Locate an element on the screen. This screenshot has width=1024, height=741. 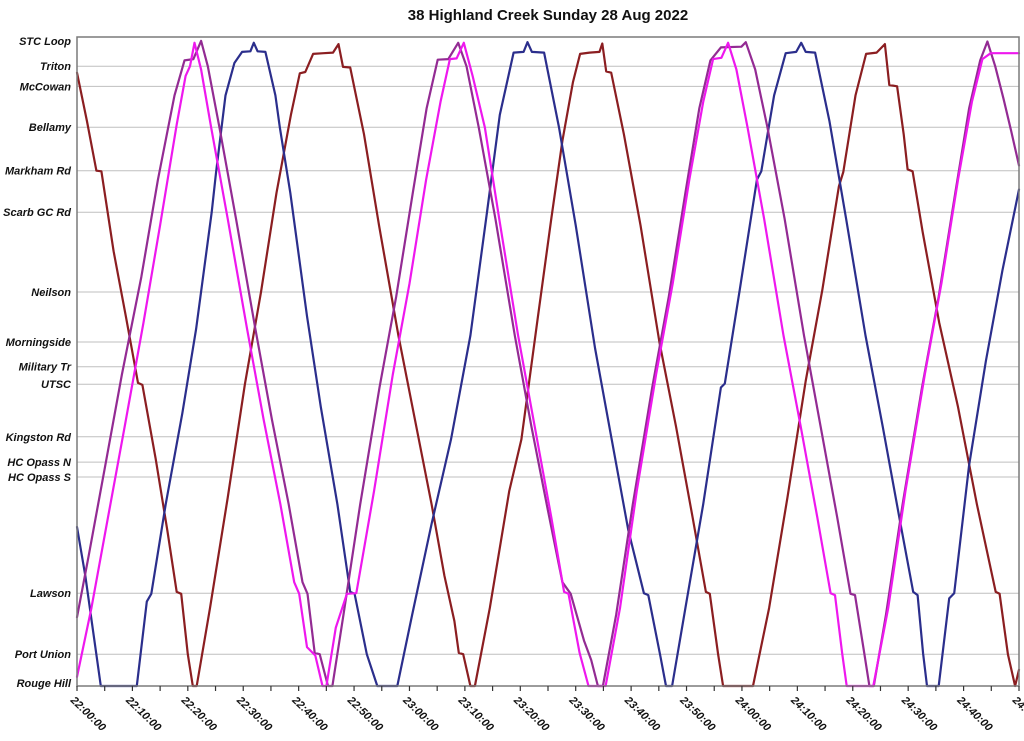
station-label-scarb-gc-rd: Scarb GC Rd is located at coordinates (37, 213).